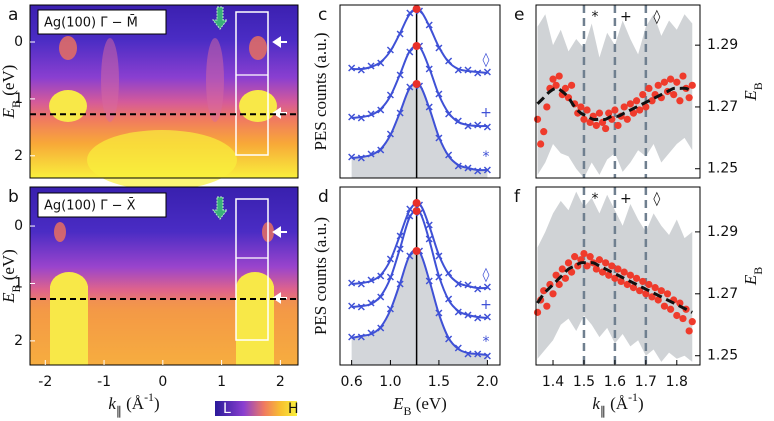  I want to click on marker-label: +, so click(626, 199).